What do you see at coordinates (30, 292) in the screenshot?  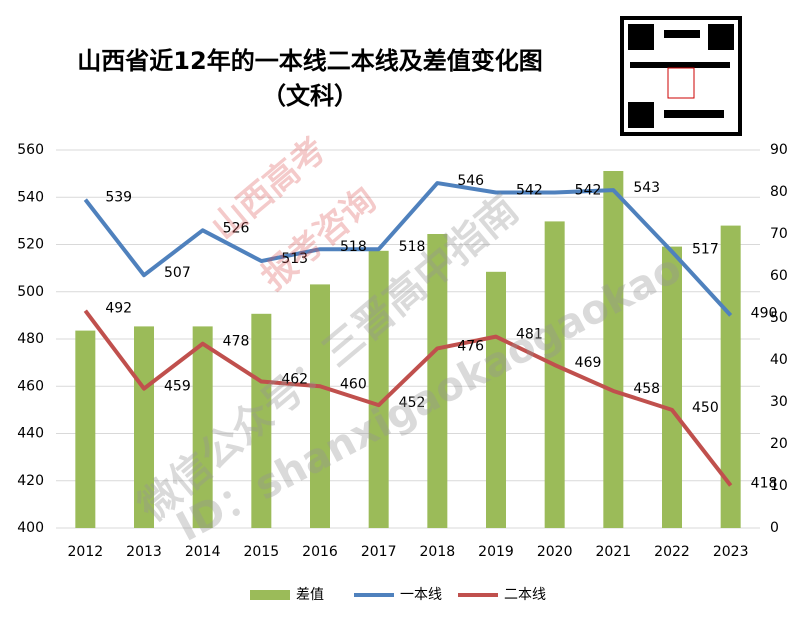 I see `y-tick-label: 500` at bounding box center [30, 292].